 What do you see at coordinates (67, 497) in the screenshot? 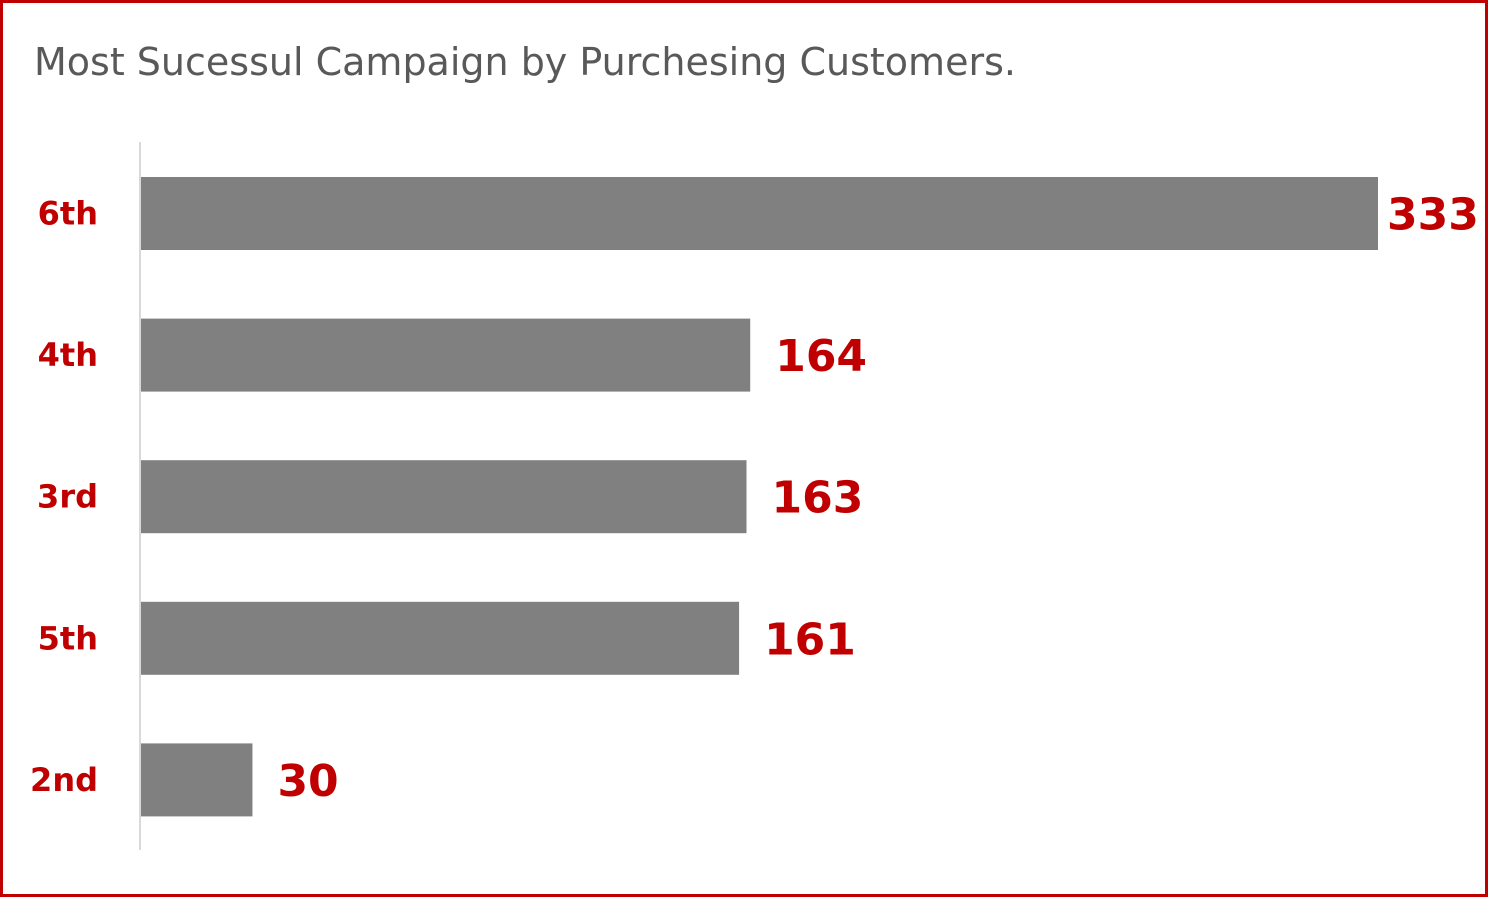
I see `category-label: 3rd` at bounding box center [67, 497].